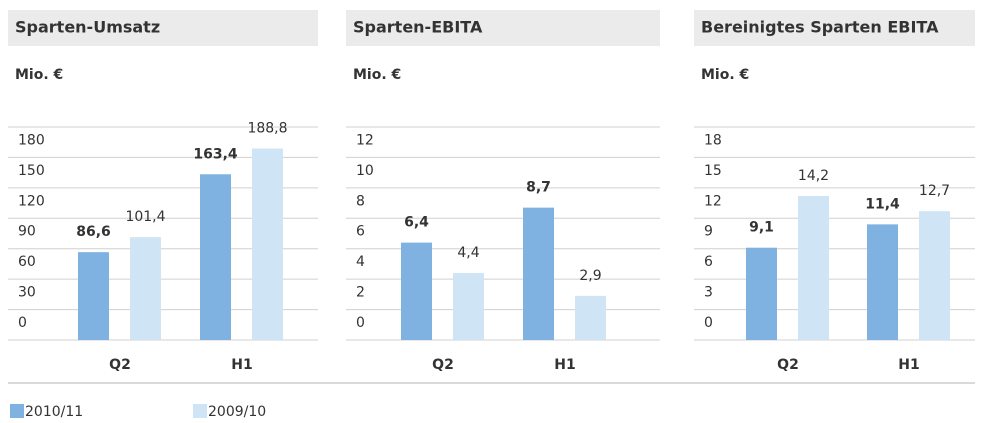  Describe the element at coordinates (27, 262) in the screenshot. I see `y-tick-label: 60` at that location.